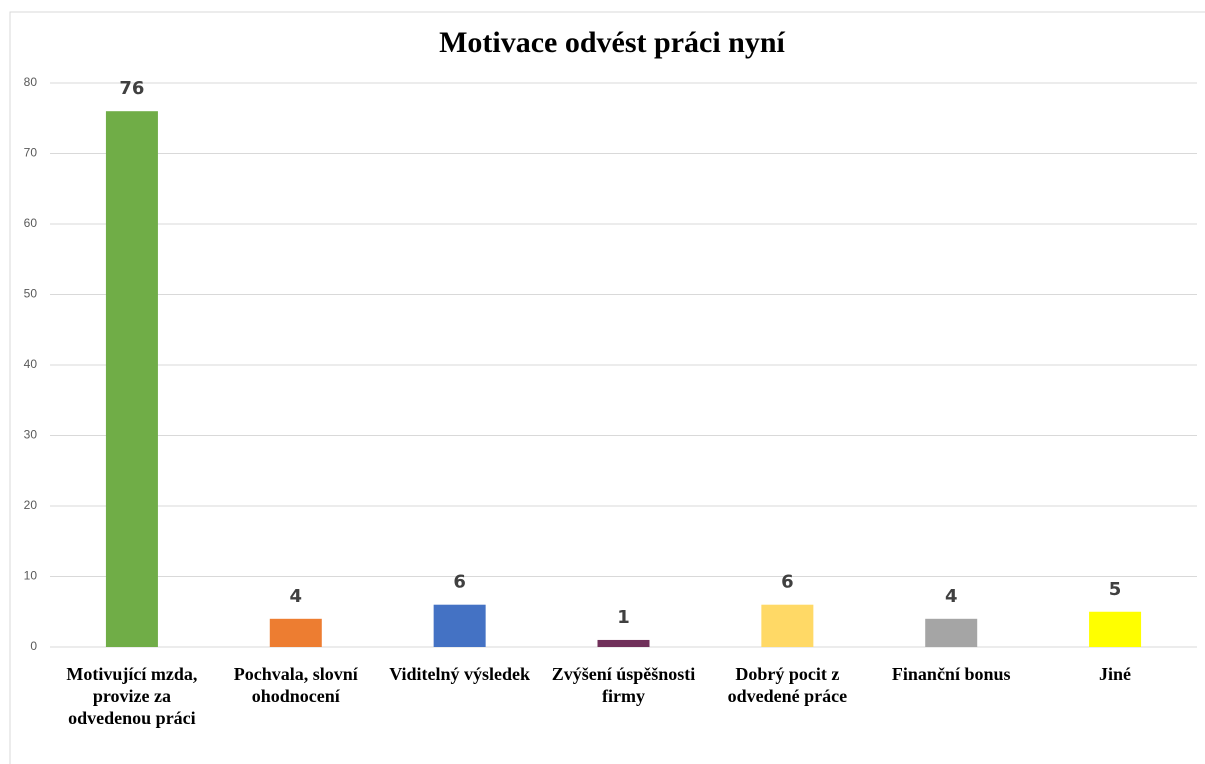  I want to click on y-tick-label: 60, so click(31, 223).